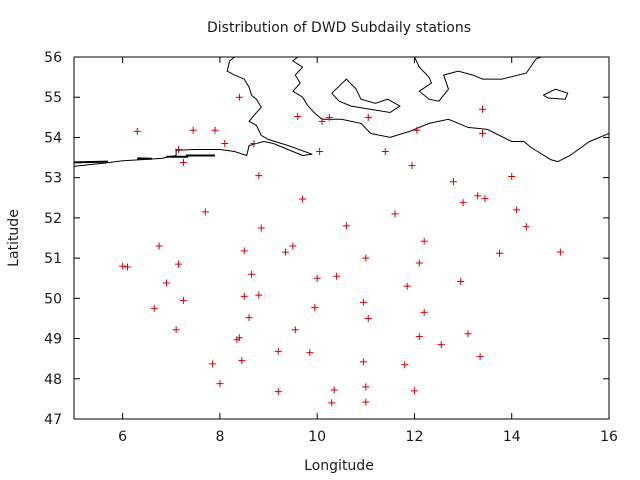  Describe the element at coordinates (512, 437) in the screenshot. I see `x-tick-label: 14` at that location.